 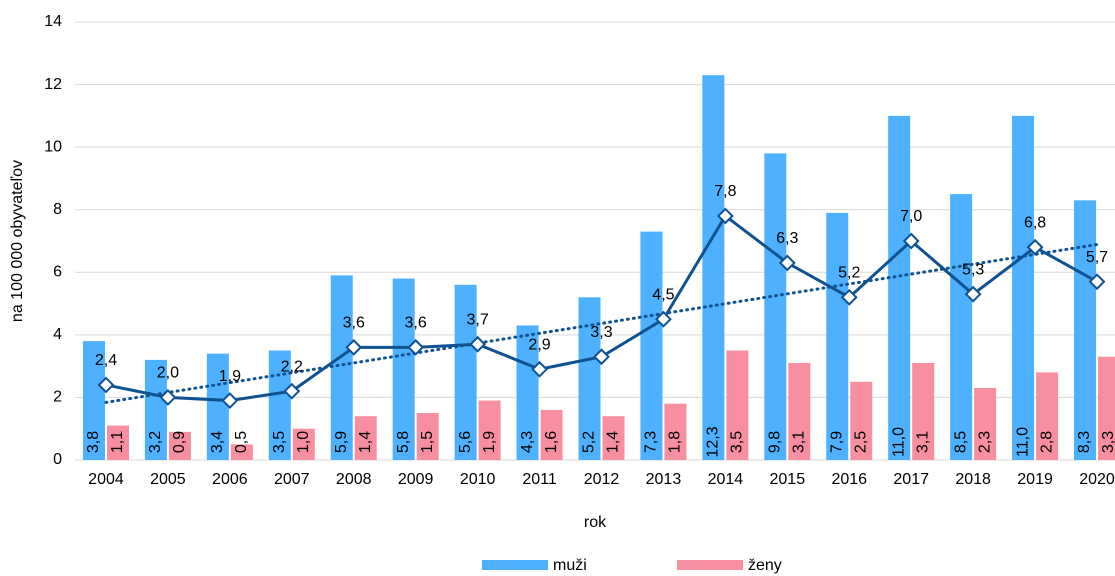 I want to click on x-tick-label: 2017, so click(x=911, y=479).